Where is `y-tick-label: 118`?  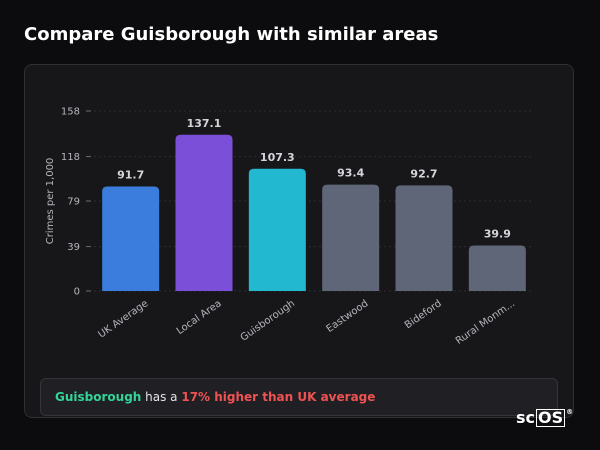
y-tick-label: 118 is located at coordinates (70, 157).